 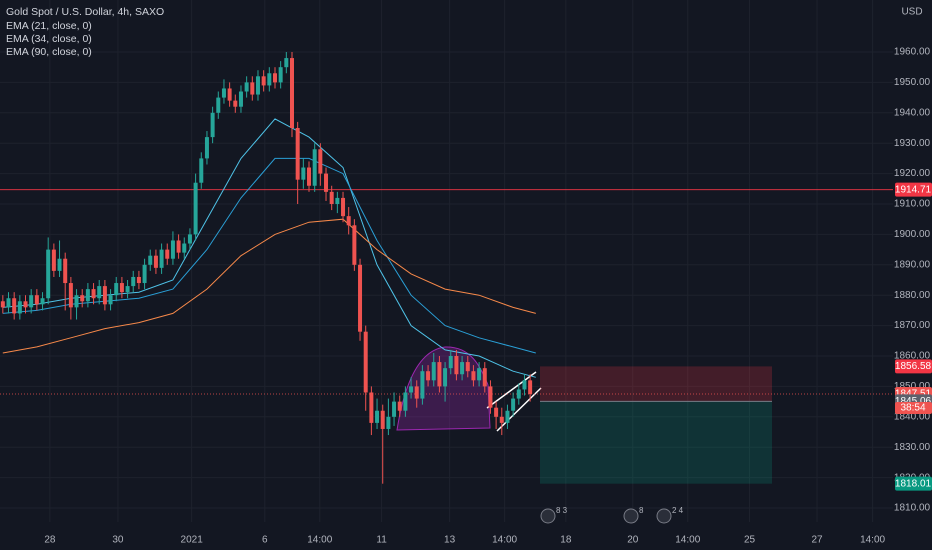 I want to click on price-badge-label: 1845.06, so click(x=913, y=401).